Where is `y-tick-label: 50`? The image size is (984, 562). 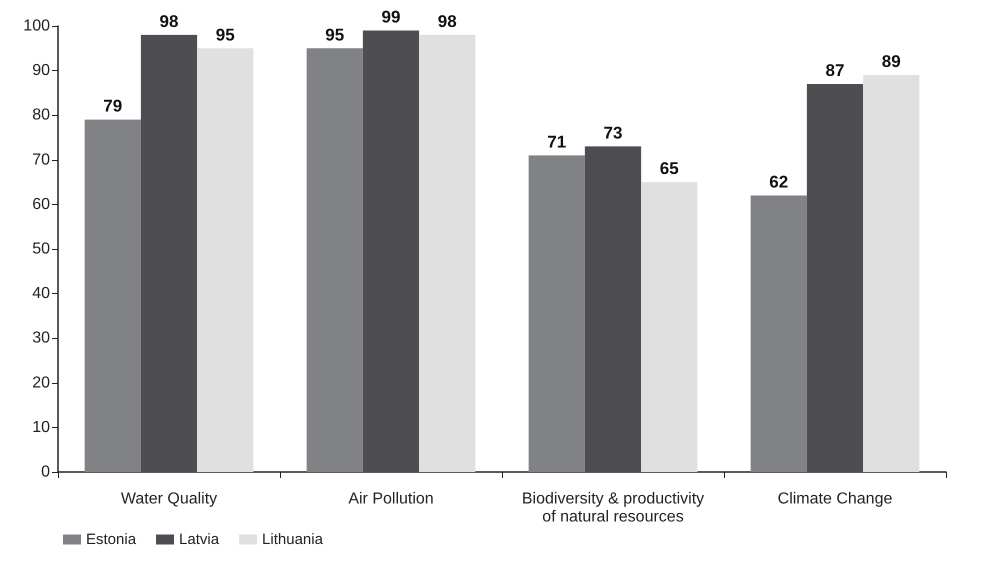 y-tick-label: 50 is located at coordinates (41, 249).